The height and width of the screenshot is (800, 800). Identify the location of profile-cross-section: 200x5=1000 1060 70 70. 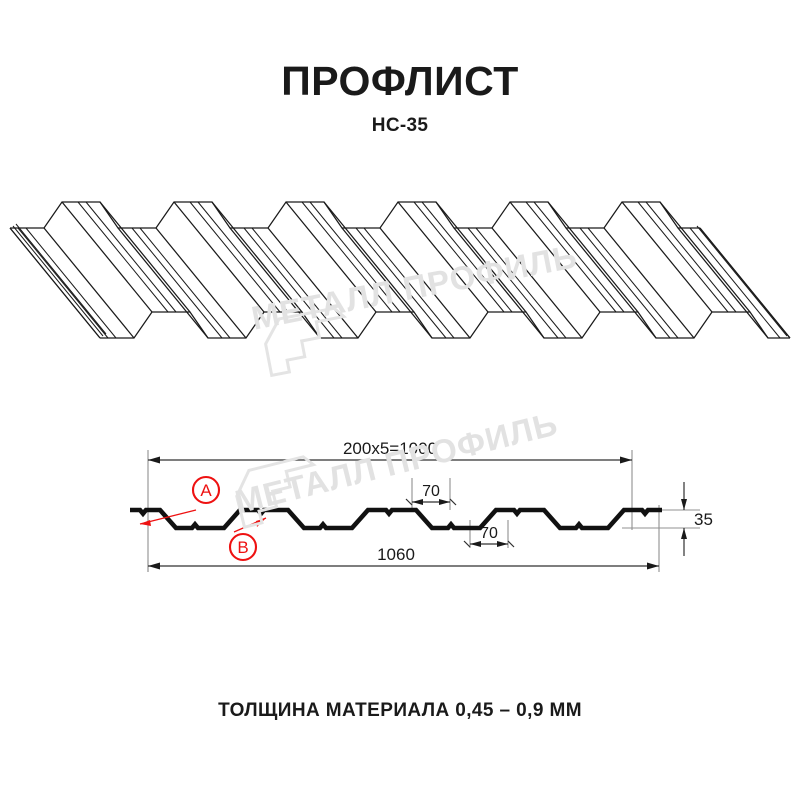
(421, 505).